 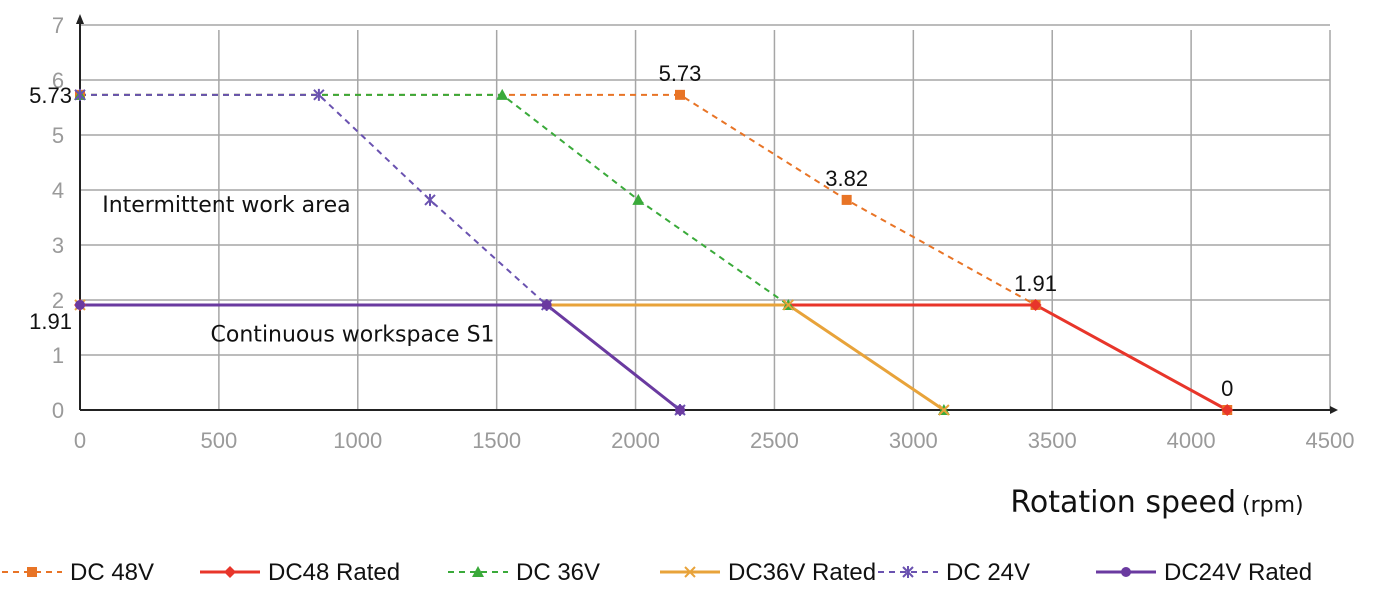 I want to click on y-axis-arrow, so click(x=80, y=19).